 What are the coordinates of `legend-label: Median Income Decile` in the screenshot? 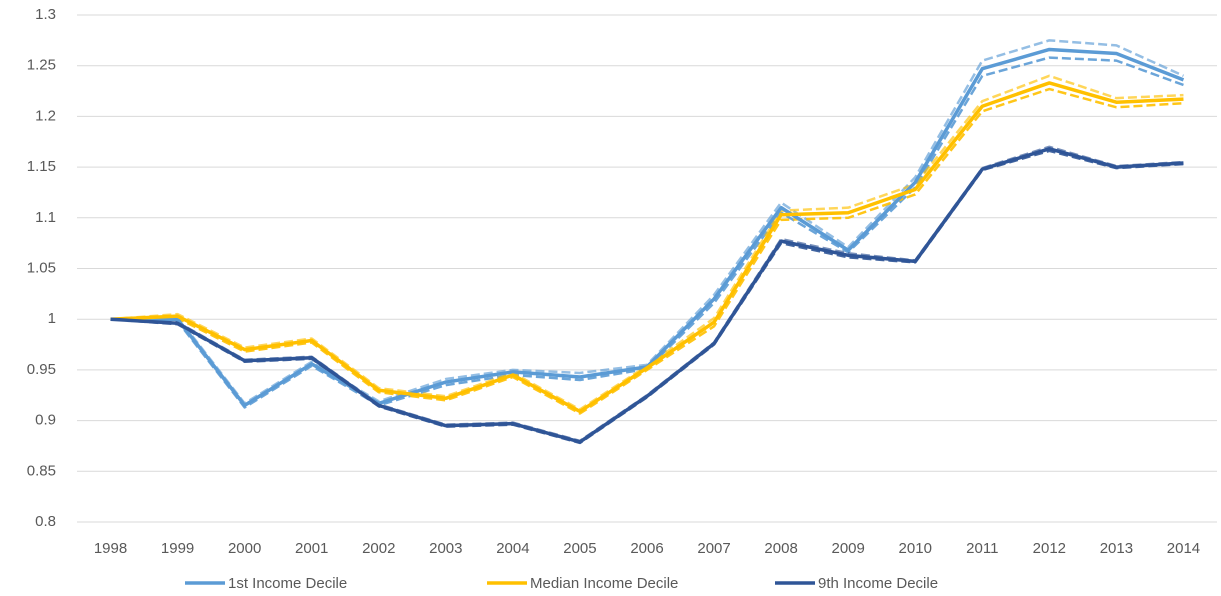 It's located at (604, 583).